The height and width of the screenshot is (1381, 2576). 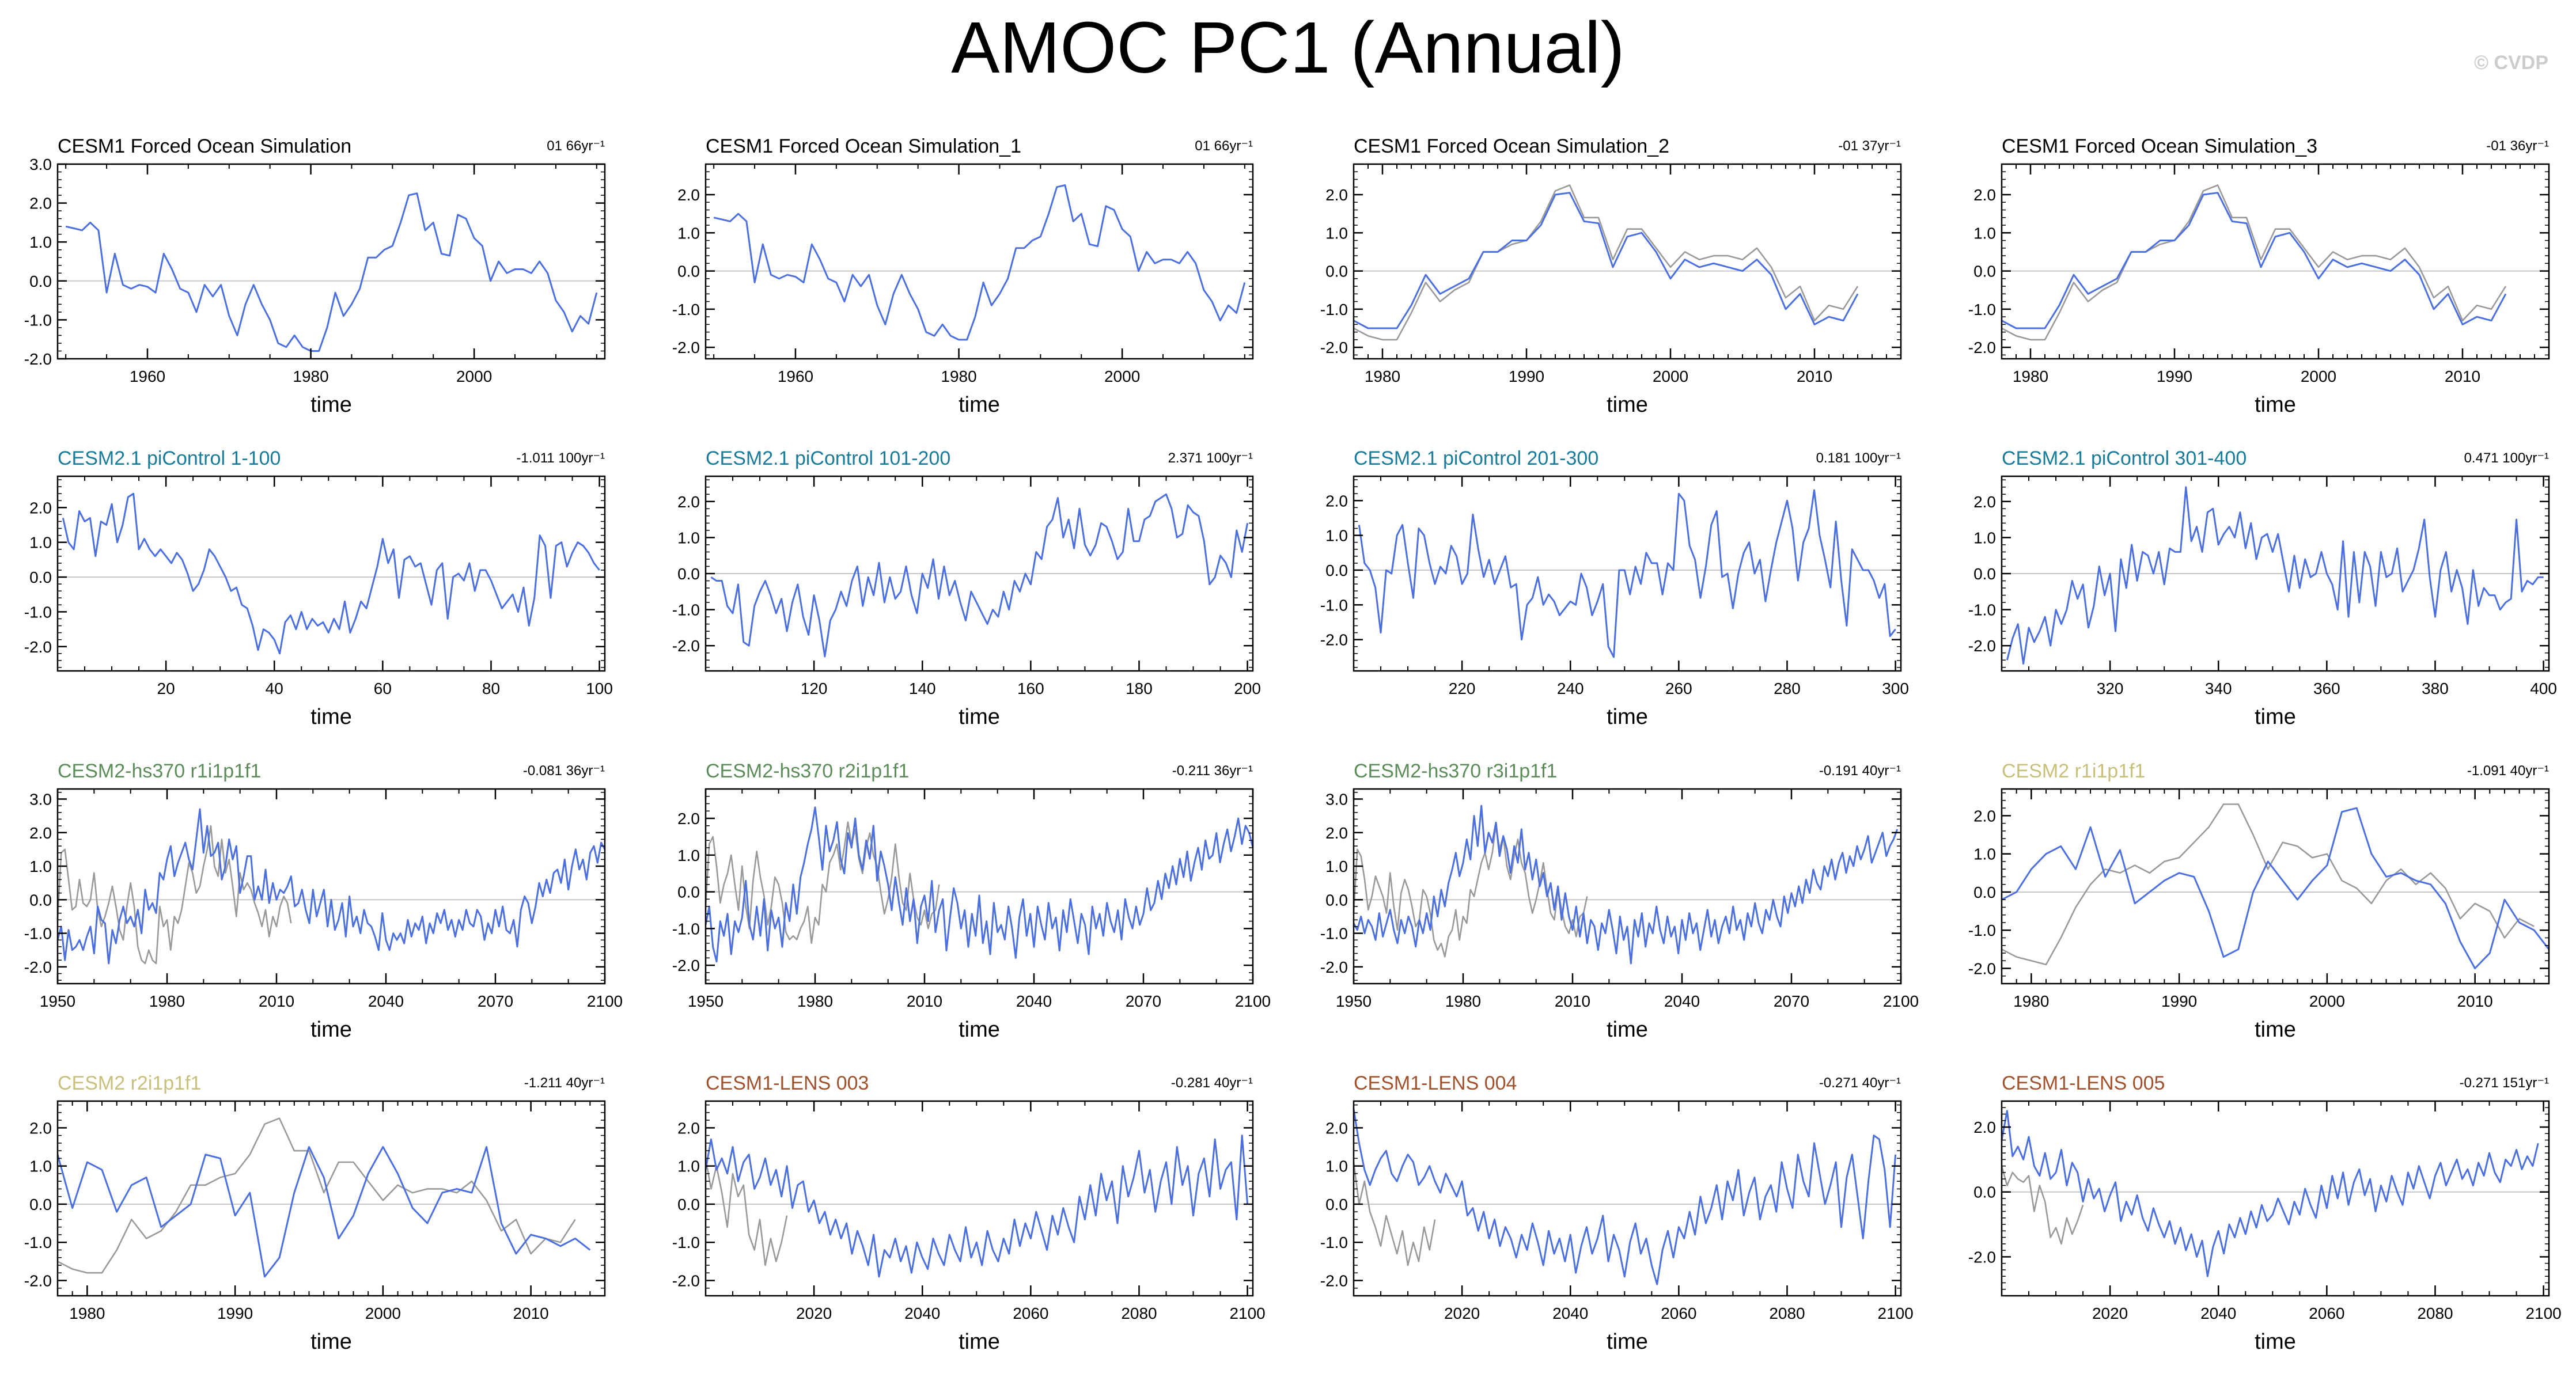 What do you see at coordinates (1476, 458) in the screenshot?
I see `panel-title: CESM2.1 piControl 201-300` at bounding box center [1476, 458].